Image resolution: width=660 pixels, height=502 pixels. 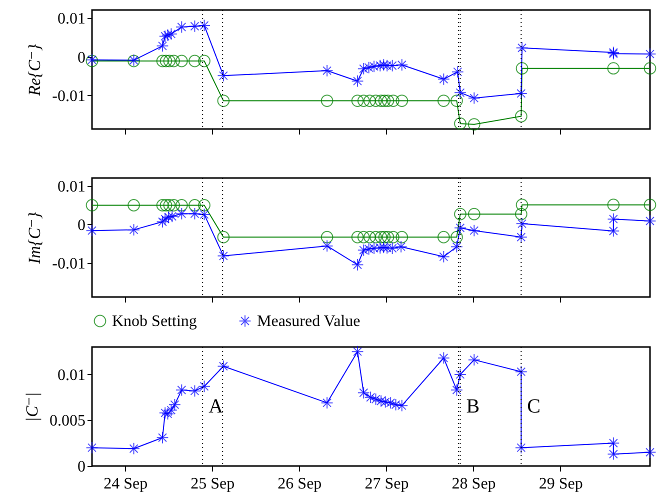 I want to click on y-tick-label: 0.005, so click(x=68, y=421).